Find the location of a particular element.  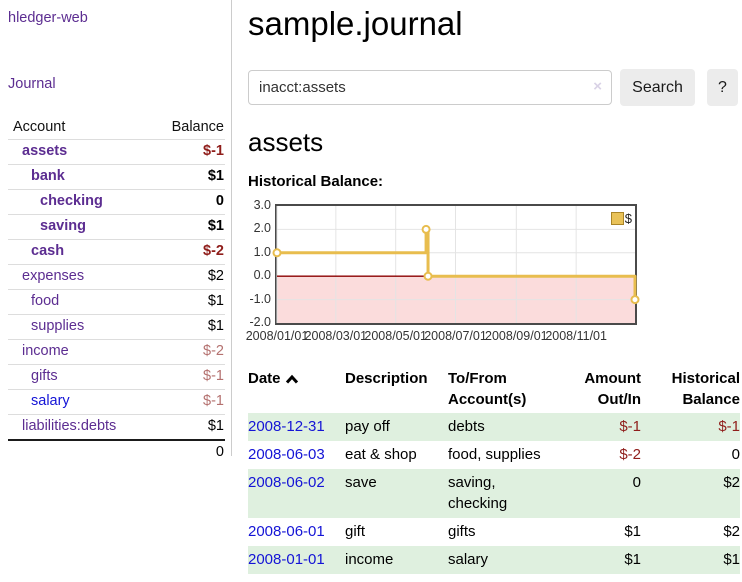

account-row: liabilities:debts $1 is located at coordinates (116, 427).